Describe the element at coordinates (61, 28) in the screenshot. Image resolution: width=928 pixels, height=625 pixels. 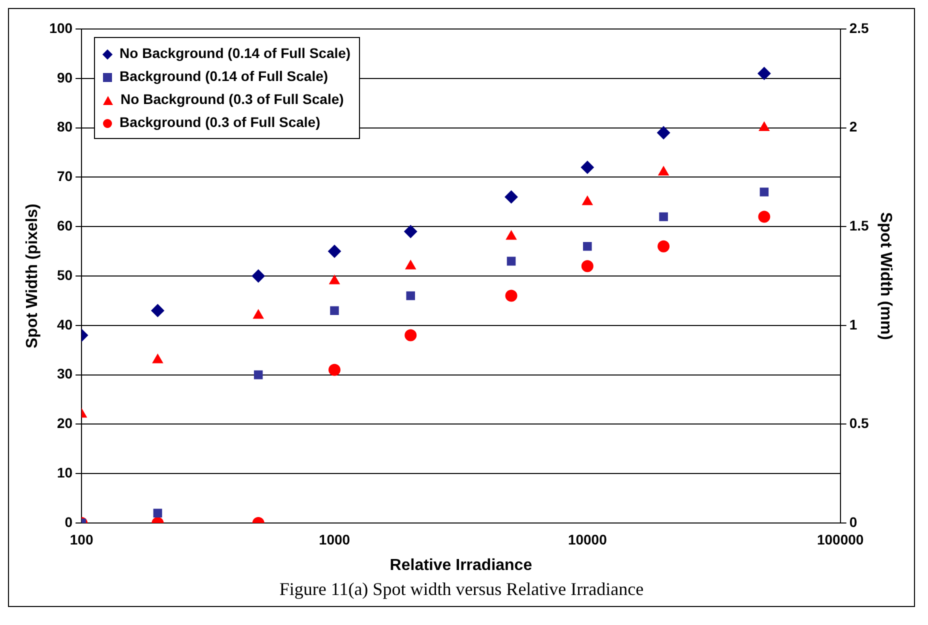
I see `y-tick-label: 100` at that location.